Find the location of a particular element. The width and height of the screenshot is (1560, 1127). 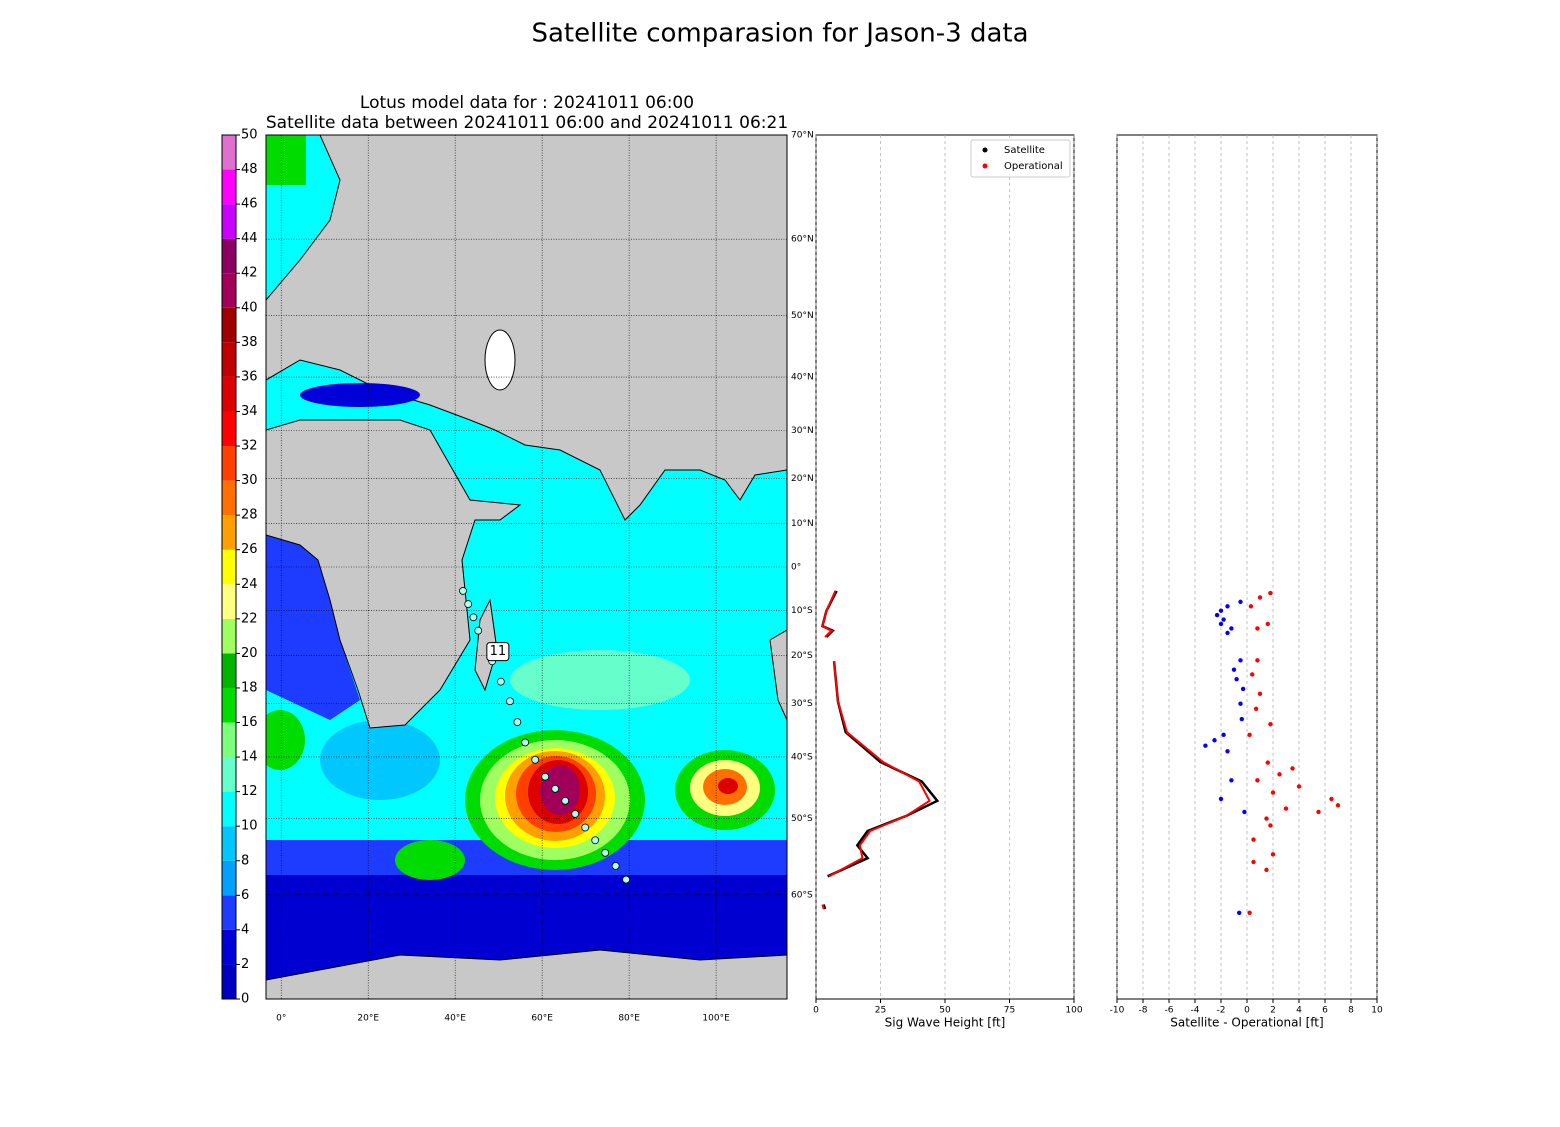

colorbar-tick-label: 46 is located at coordinates (249, 204).